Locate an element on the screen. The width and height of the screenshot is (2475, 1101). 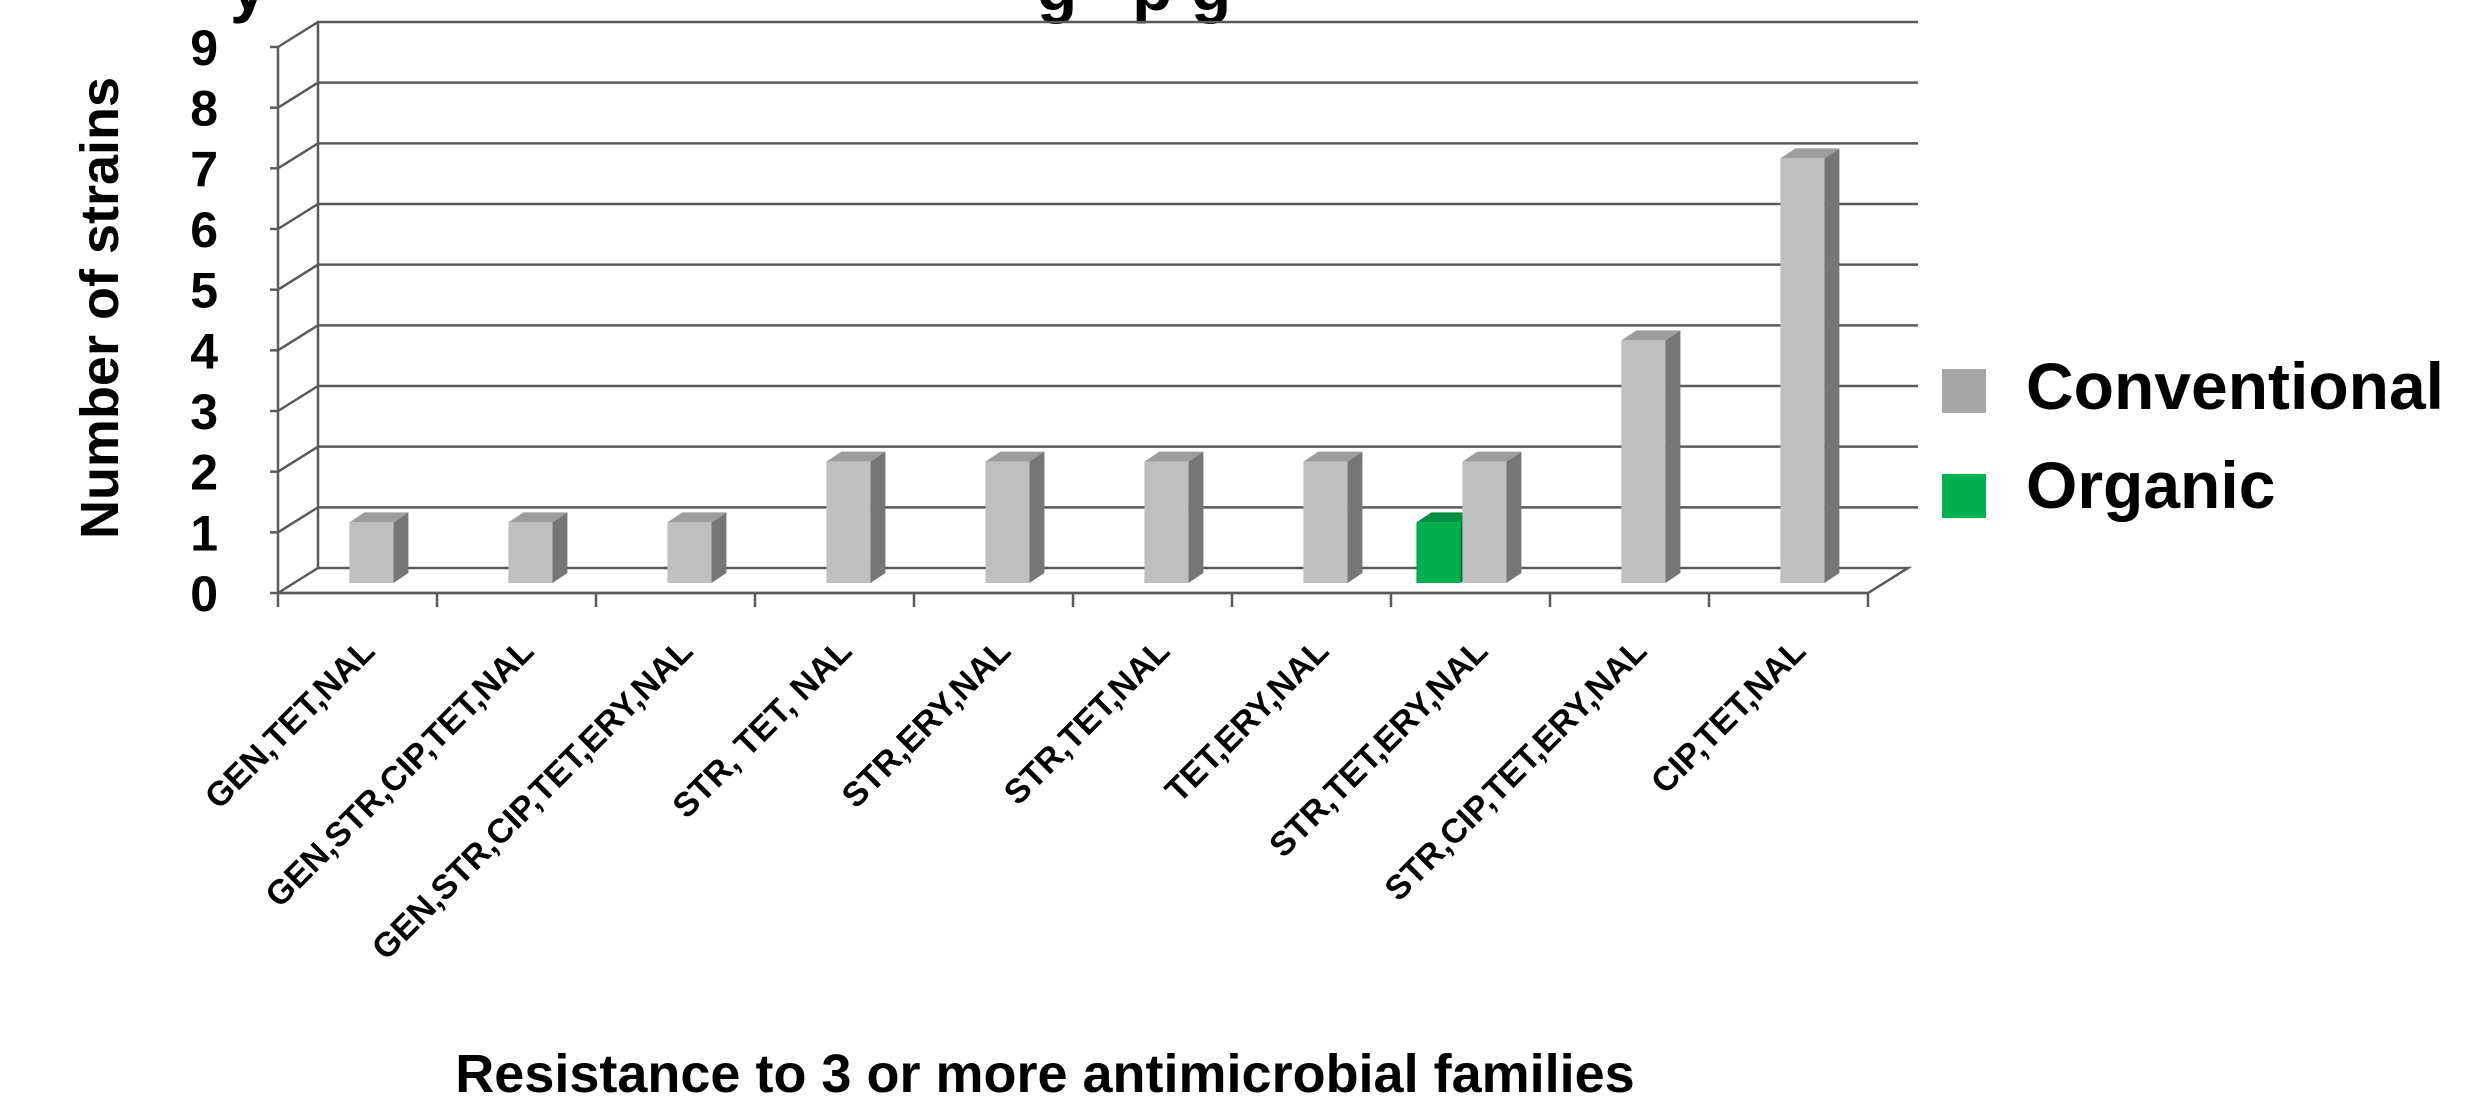
bar-conventional-gen-str-cip-tet-ery-nal-side is located at coordinates (719, 547).